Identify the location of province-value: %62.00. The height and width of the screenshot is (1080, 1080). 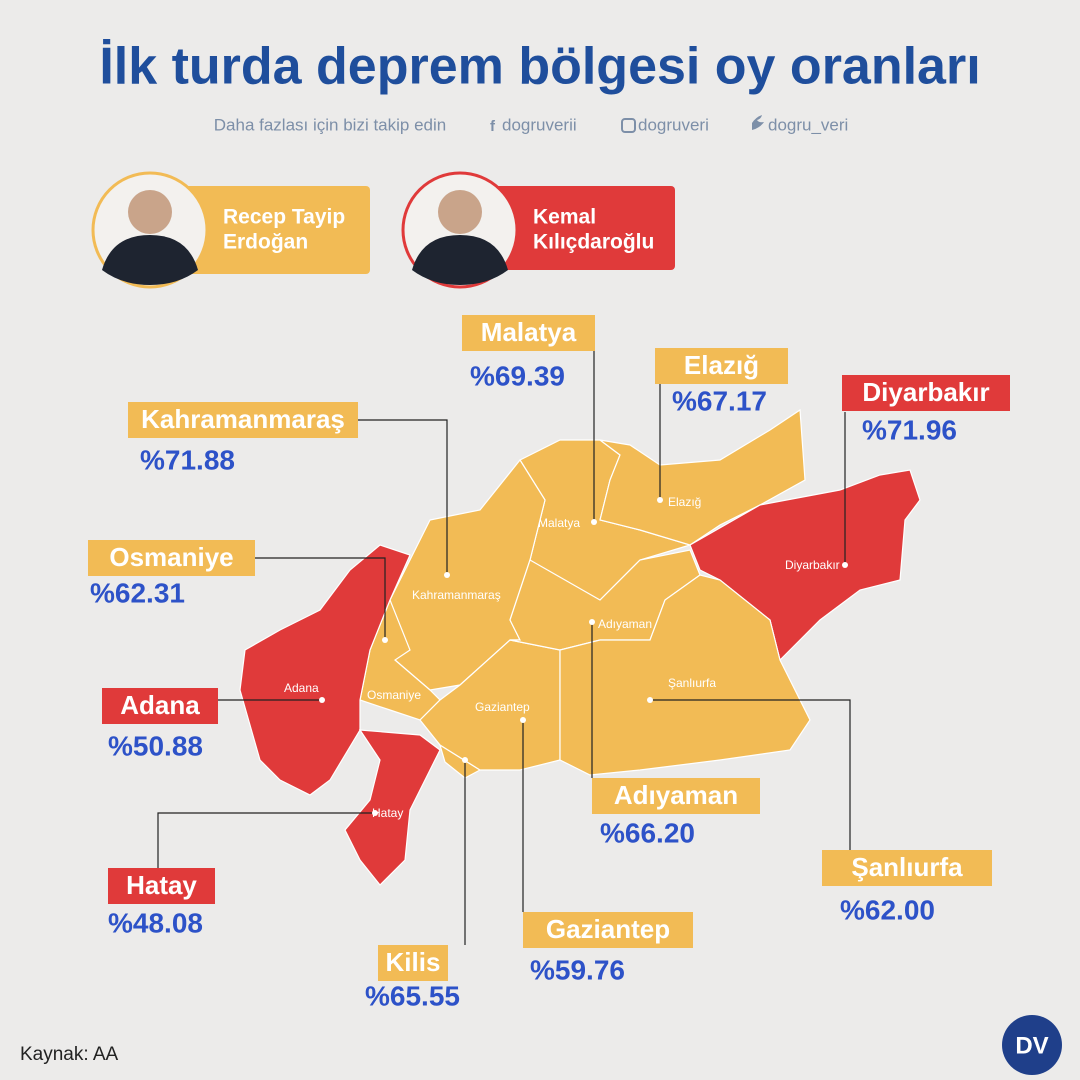
(887, 909).